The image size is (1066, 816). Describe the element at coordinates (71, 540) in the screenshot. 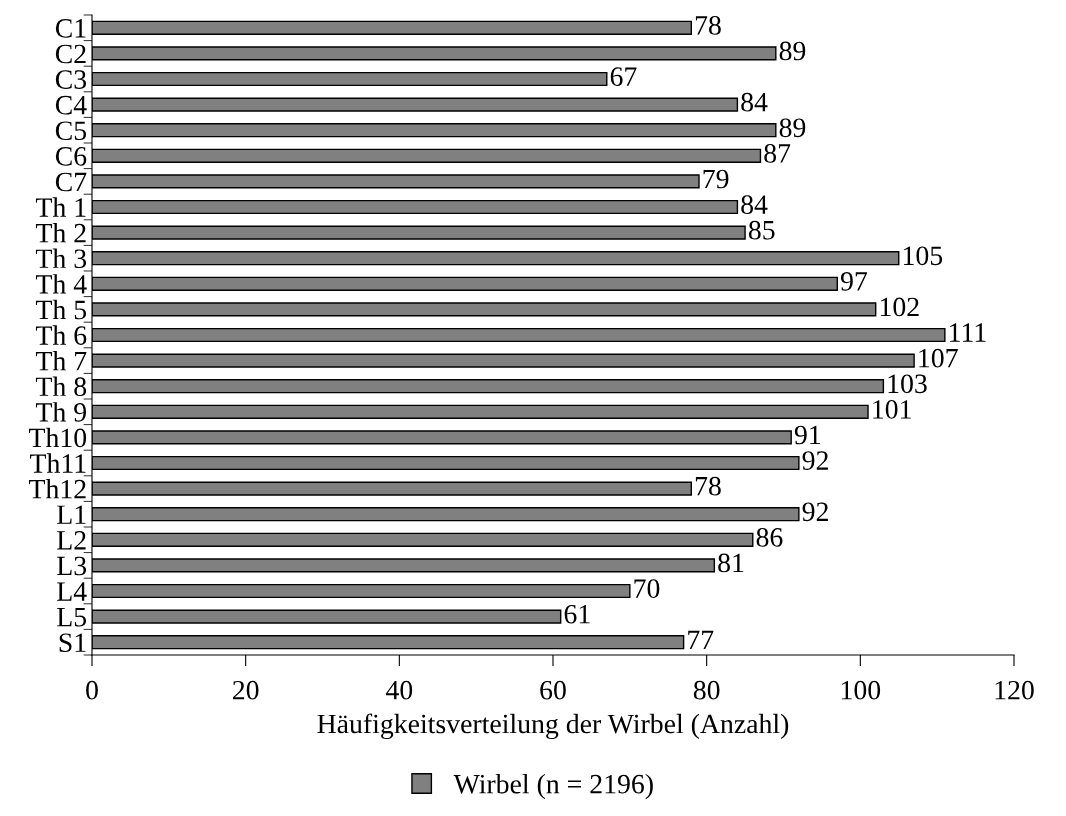

I see `y-tick-label: L2` at that location.